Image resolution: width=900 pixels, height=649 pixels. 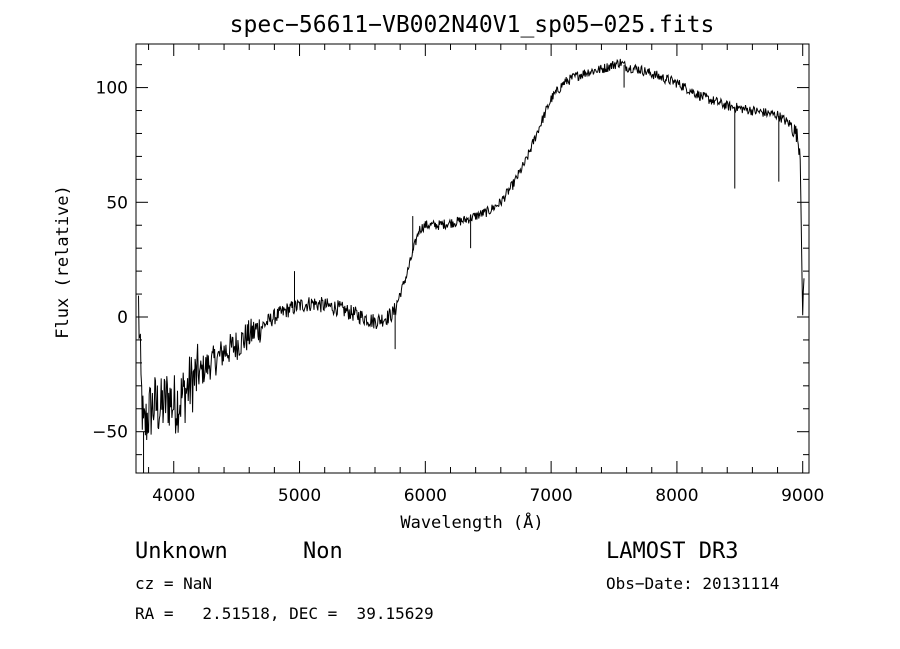 I want to click on y-tick-label: 100, so click(x=112, y=89).